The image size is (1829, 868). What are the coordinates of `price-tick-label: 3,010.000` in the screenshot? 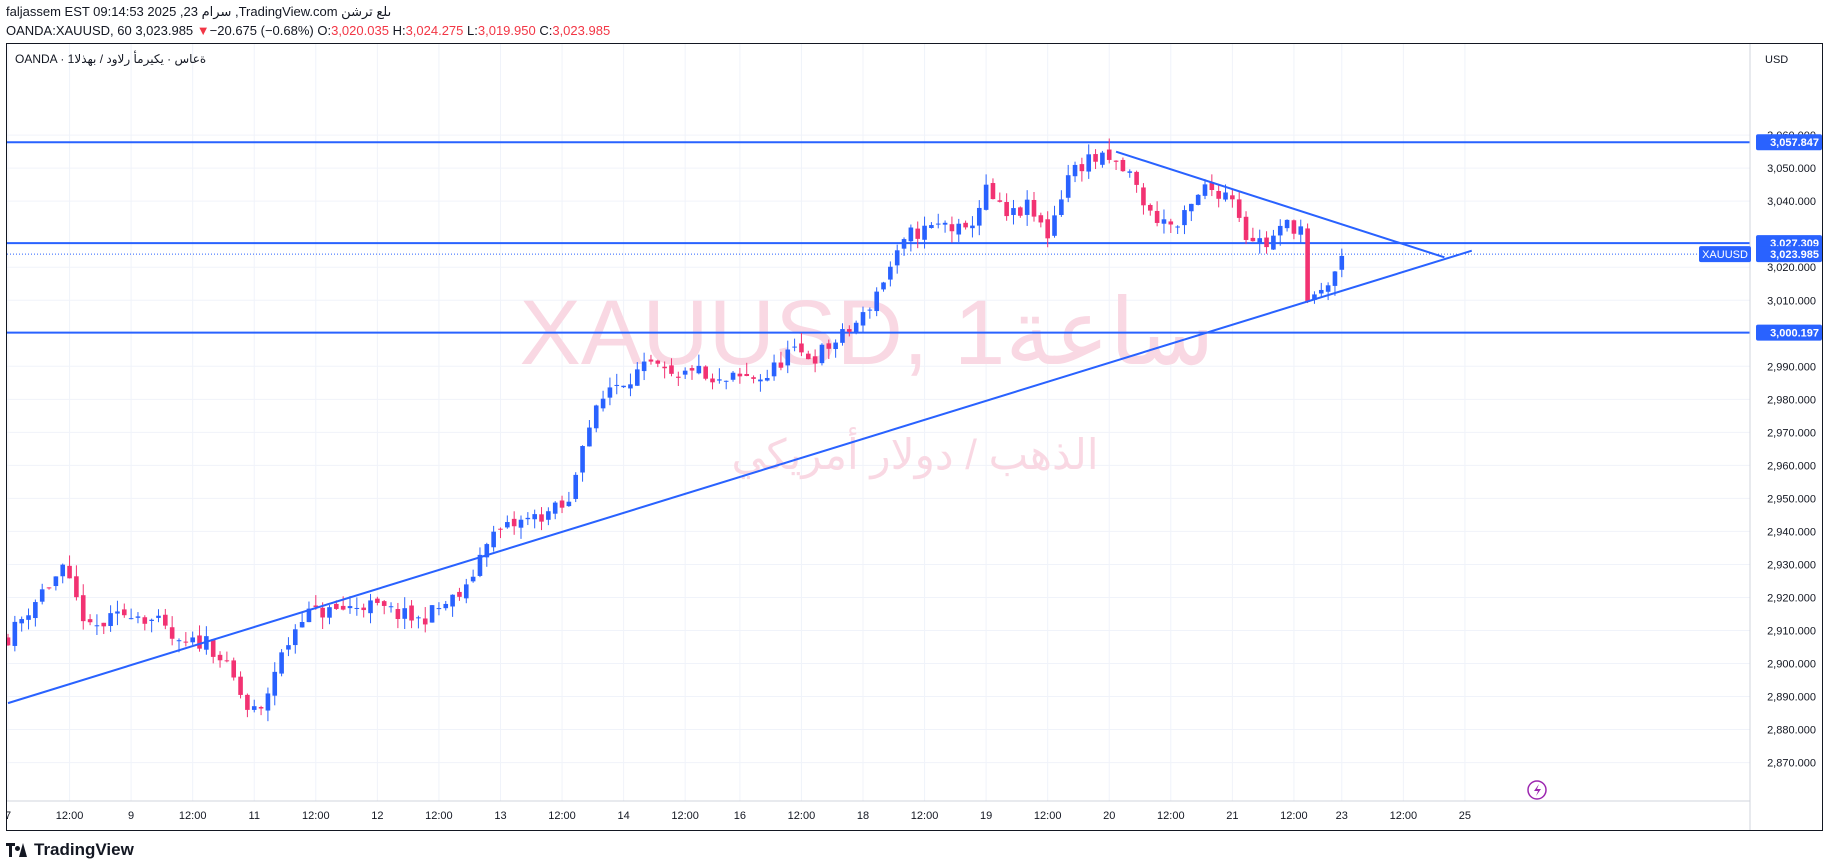 It's located at (1791, 301).